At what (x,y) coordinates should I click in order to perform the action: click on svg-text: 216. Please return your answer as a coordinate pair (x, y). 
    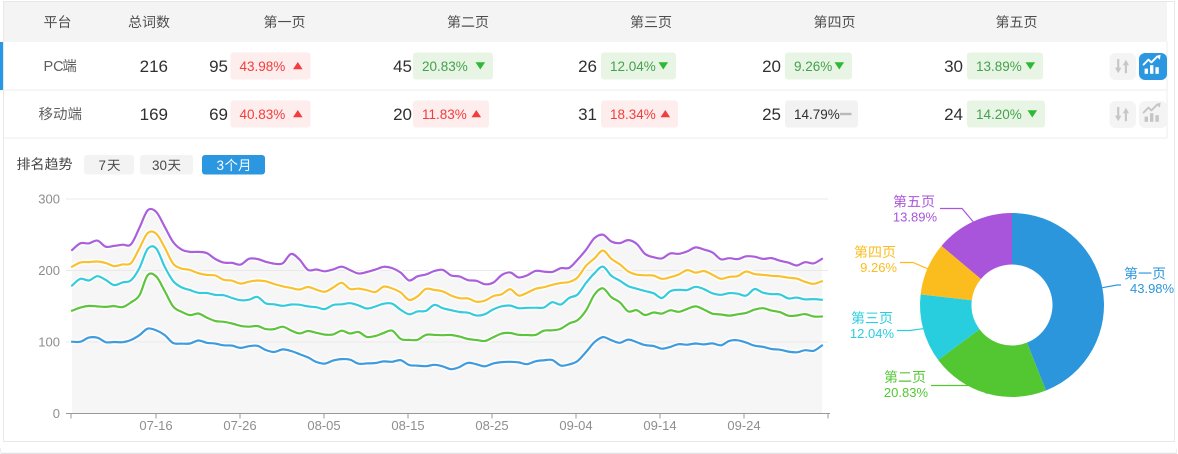
    Looking at the image, I should click on (154, 66).